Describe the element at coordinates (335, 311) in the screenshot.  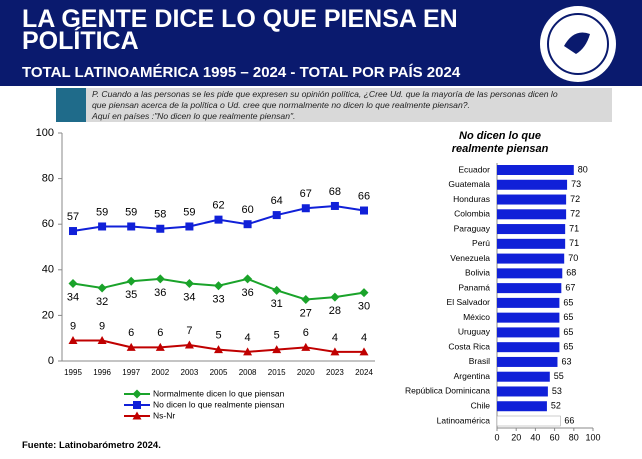
I see `data-label: 28` at that location.